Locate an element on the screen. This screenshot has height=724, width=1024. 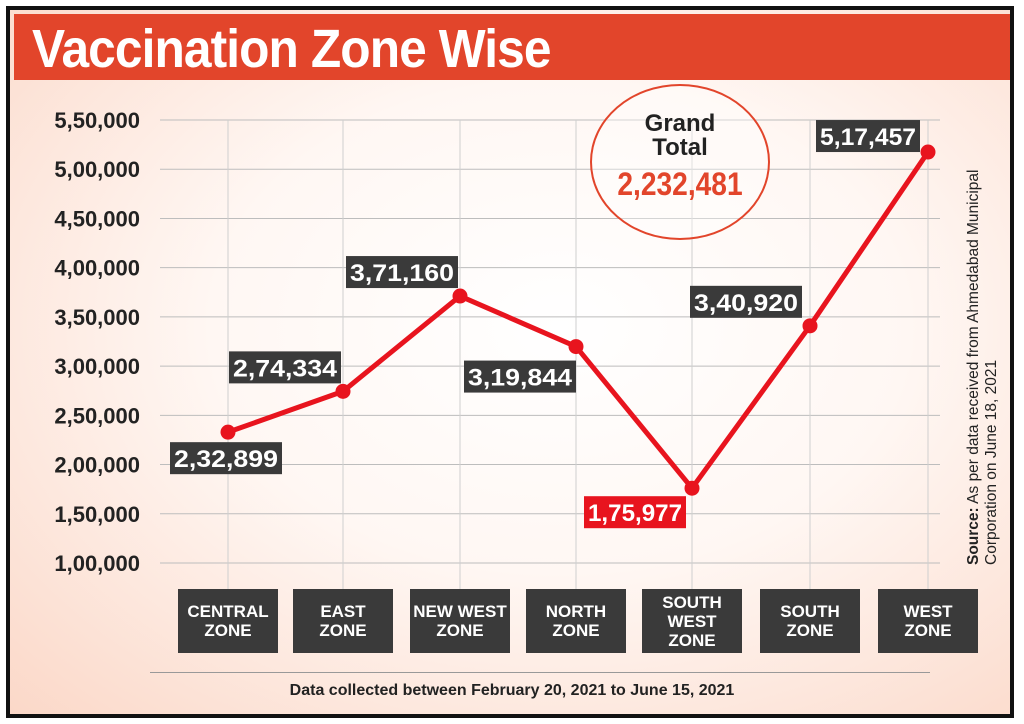
y-tick-label: 4,00,000 is located at coordinates (97, 268).